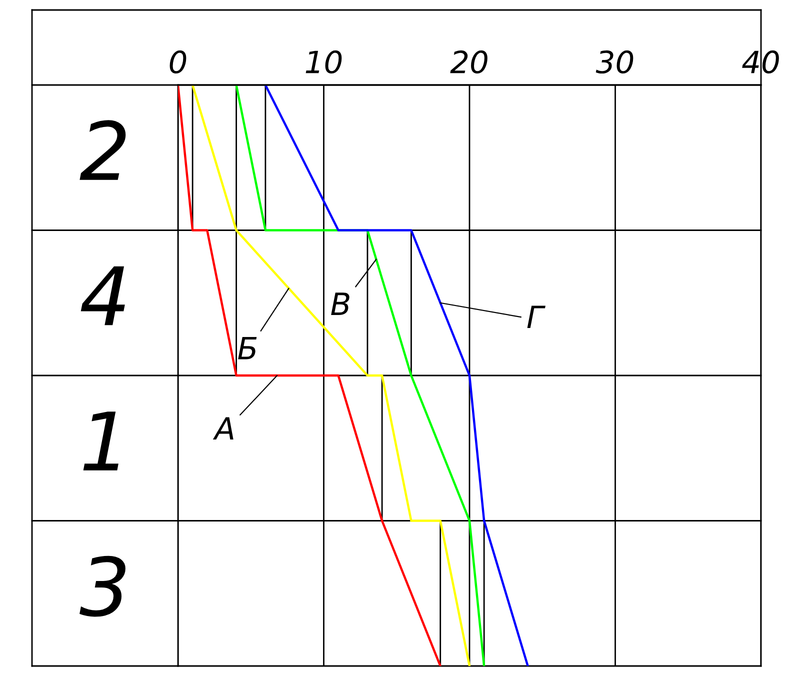  What do you see at coordinates (536, 317) in the screenshot?
I see `annotation: Г` at bounding box center [536, 317].